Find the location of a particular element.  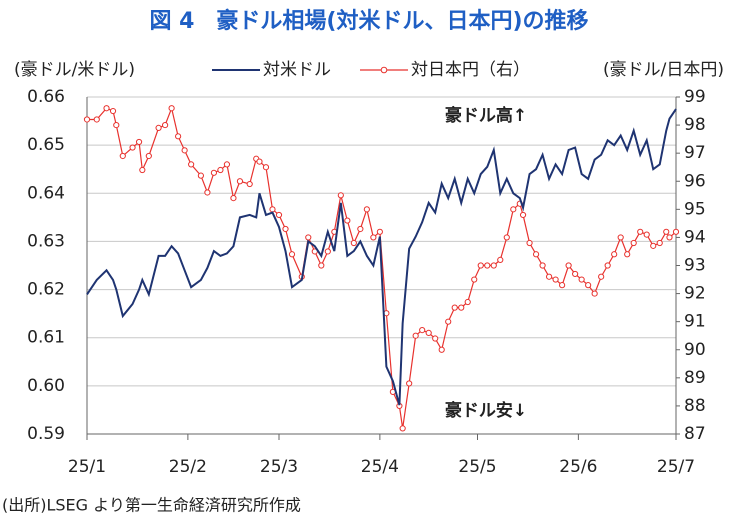

x-tick-label: 25/6 is located at coordinates (578, 467).